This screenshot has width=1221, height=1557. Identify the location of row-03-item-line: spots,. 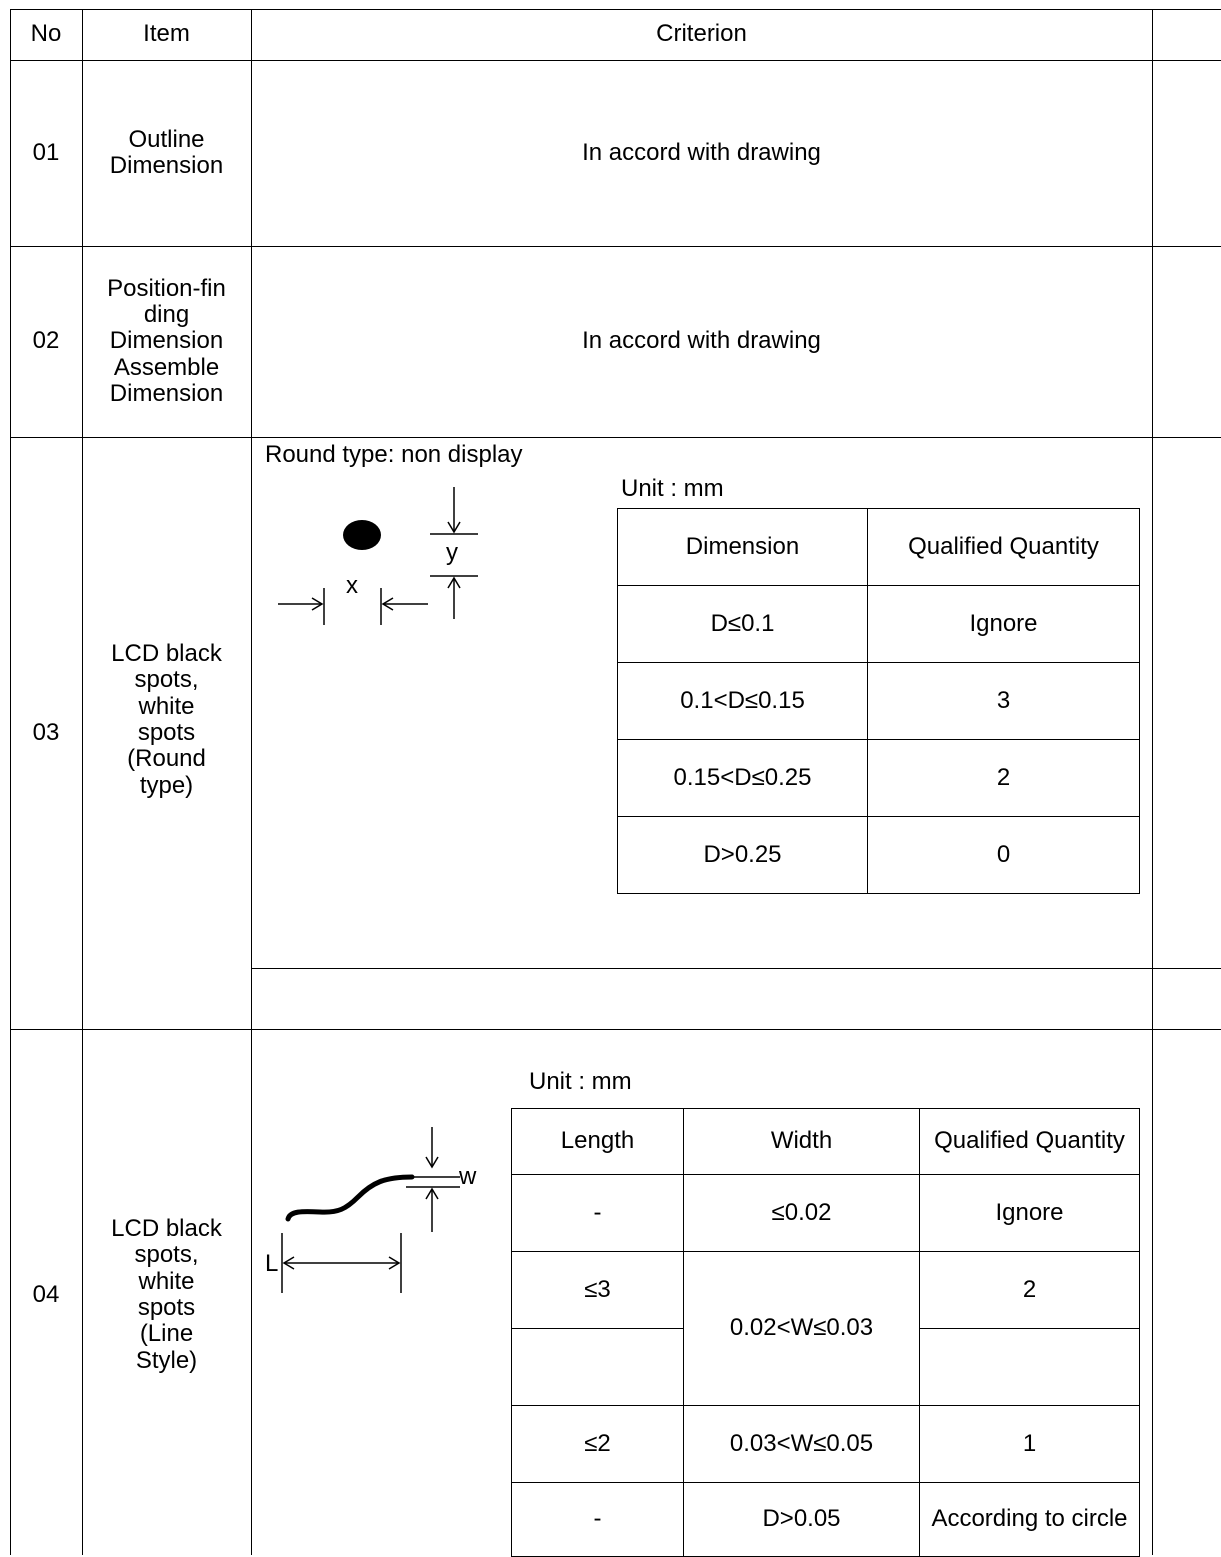
(166, 680).